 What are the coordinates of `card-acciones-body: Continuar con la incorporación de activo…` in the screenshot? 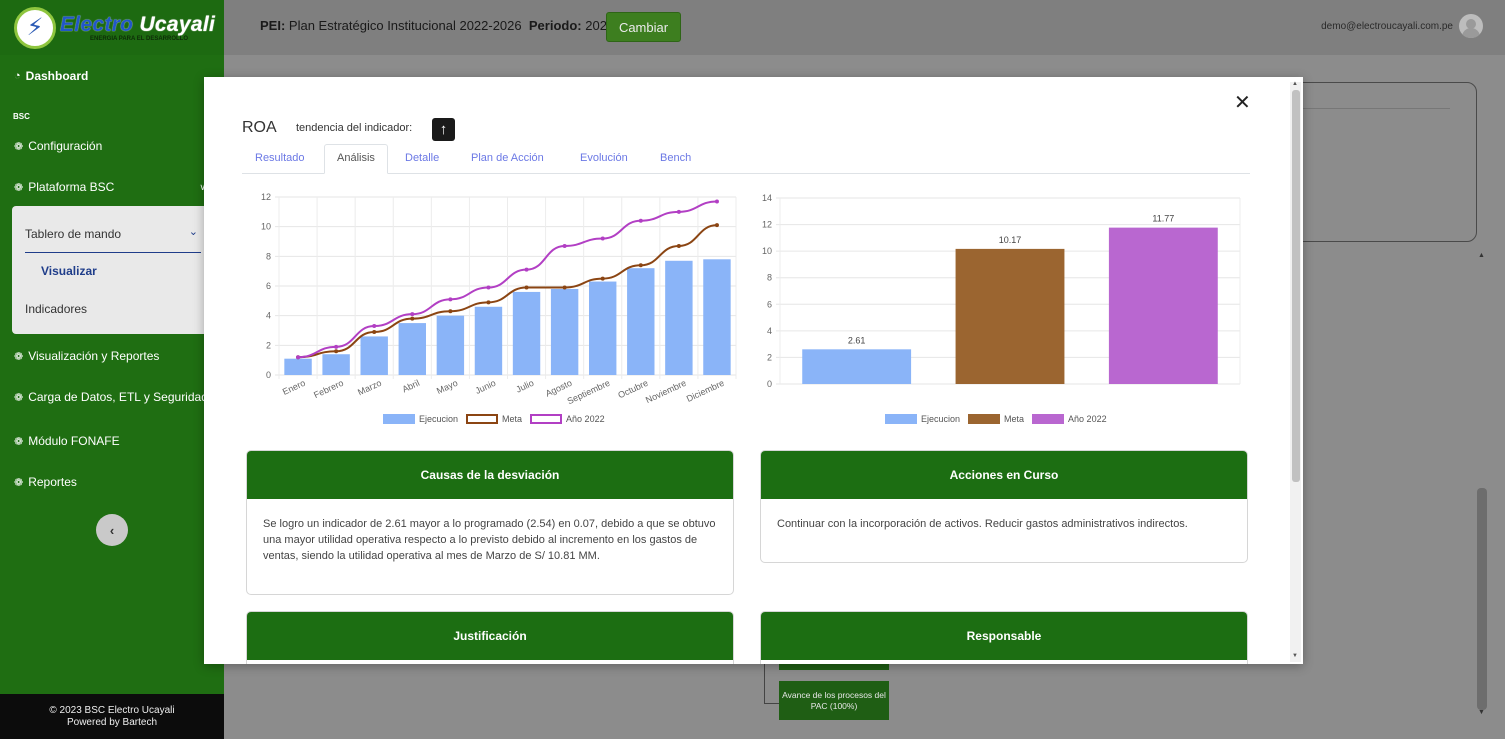 It's located at (982, 524).